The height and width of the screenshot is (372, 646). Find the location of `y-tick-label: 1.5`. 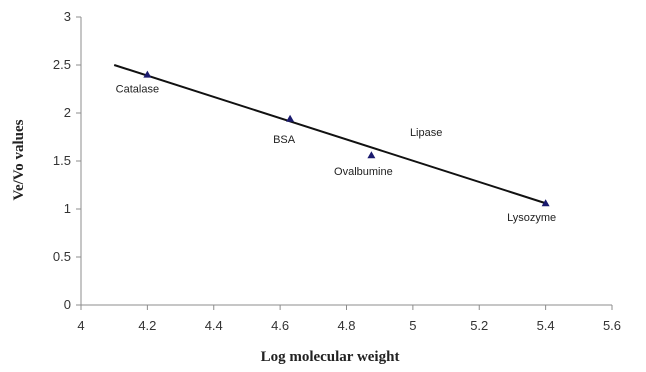

y-tick-label: 1.5 is located at coordinates (62, 160).